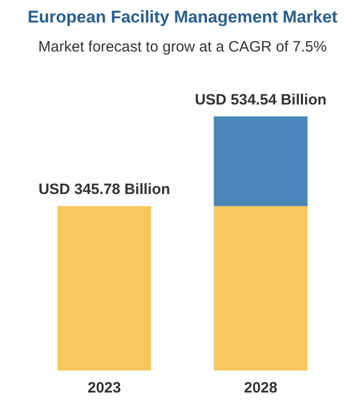 The image size is (364, 400). What do you see at coordinates (261, 388) in the screenshot?
I see `x-tick-label: 2028` at bounding box center [261, 388].